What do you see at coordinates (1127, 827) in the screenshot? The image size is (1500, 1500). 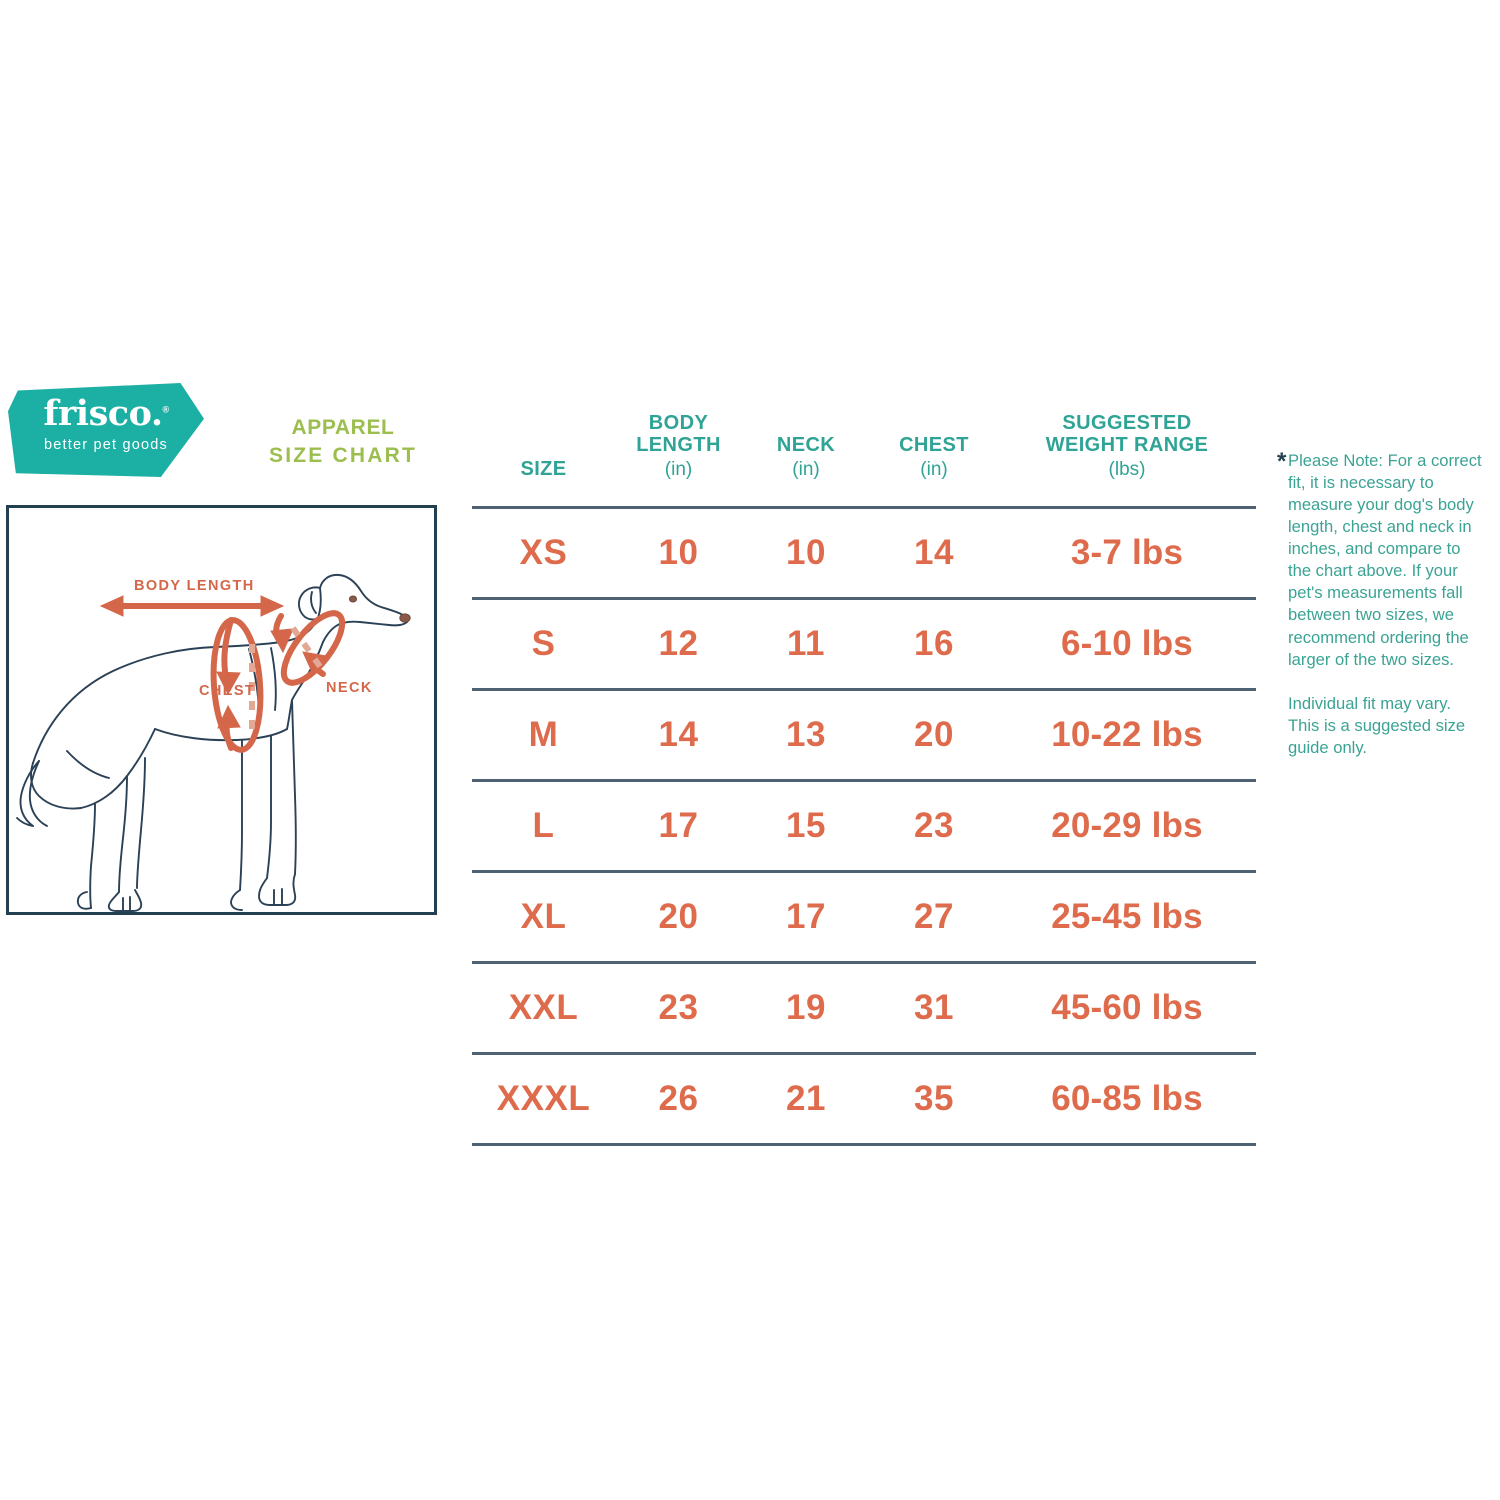 I see `cell-weight: 20-29 lbs` at bounding box center [1127, 827].